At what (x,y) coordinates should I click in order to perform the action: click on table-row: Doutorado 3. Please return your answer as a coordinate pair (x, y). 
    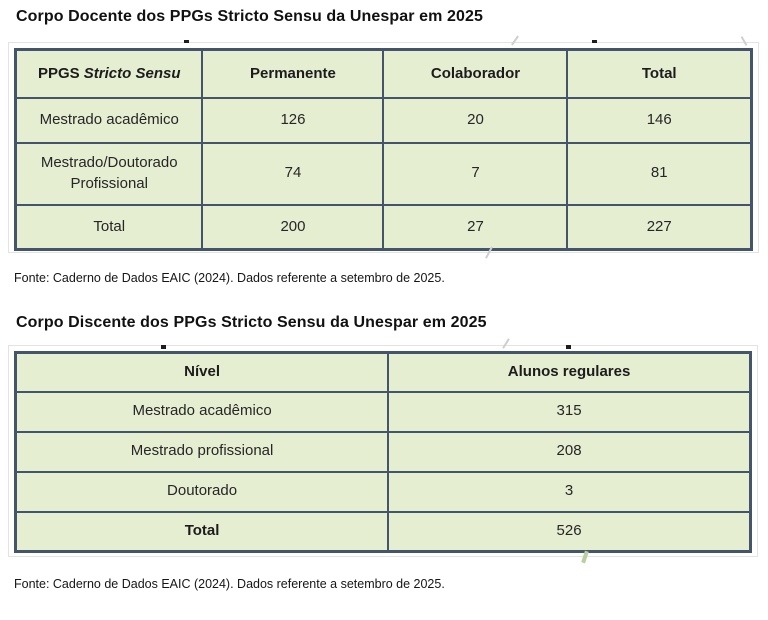
    Looking at the image, I should click on (383, 491).